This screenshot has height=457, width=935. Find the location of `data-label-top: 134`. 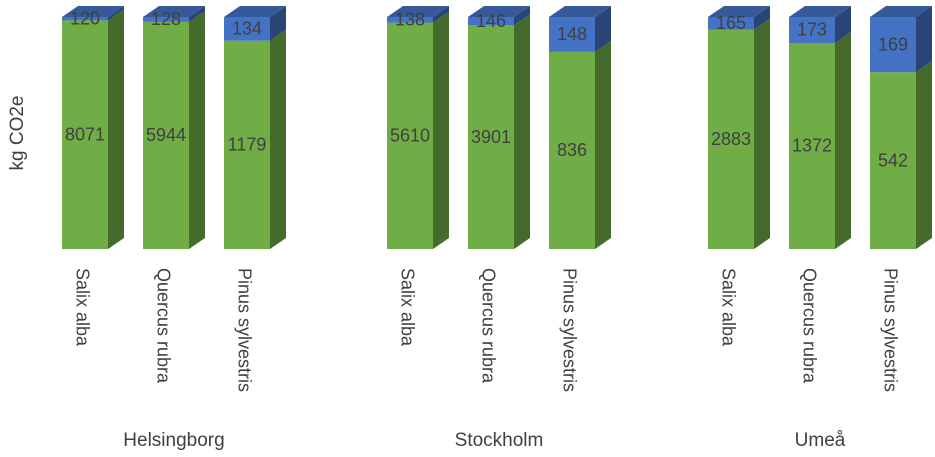

data-label-top: 134 is located at coordinates (247, 29).